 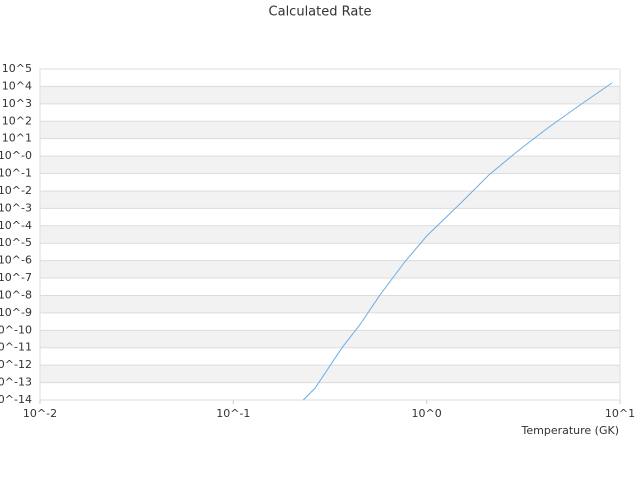 What do you see at coordinates (16, 155) in the screenshot?
I see `y-tick-label: 10^-0` at bounding box center [16, 155].